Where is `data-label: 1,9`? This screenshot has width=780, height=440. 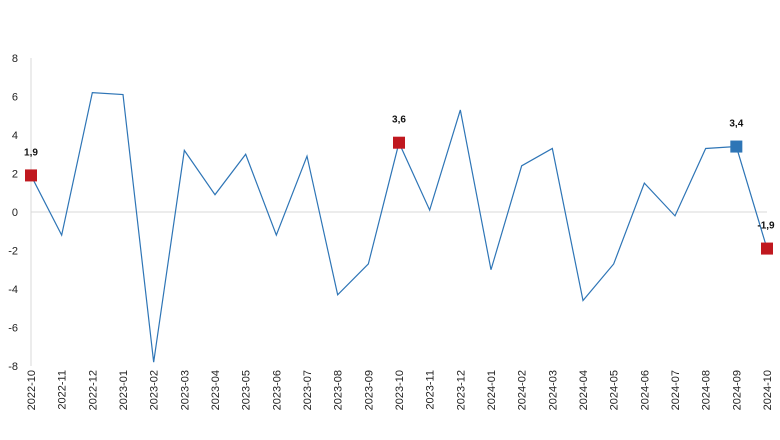
data-label: 1,9 is located at coordinates (31, 152).